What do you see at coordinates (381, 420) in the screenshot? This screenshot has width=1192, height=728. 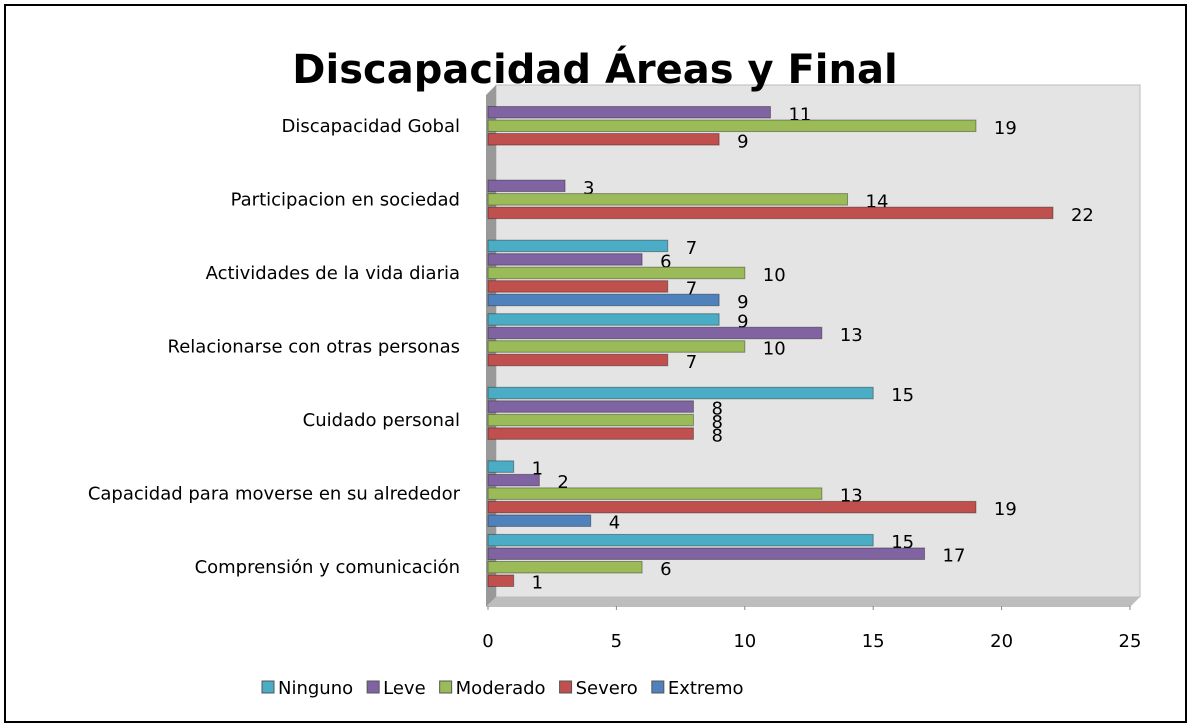 I see `y-tick-label: Cuidado personal` at bounding box center [381, 420].